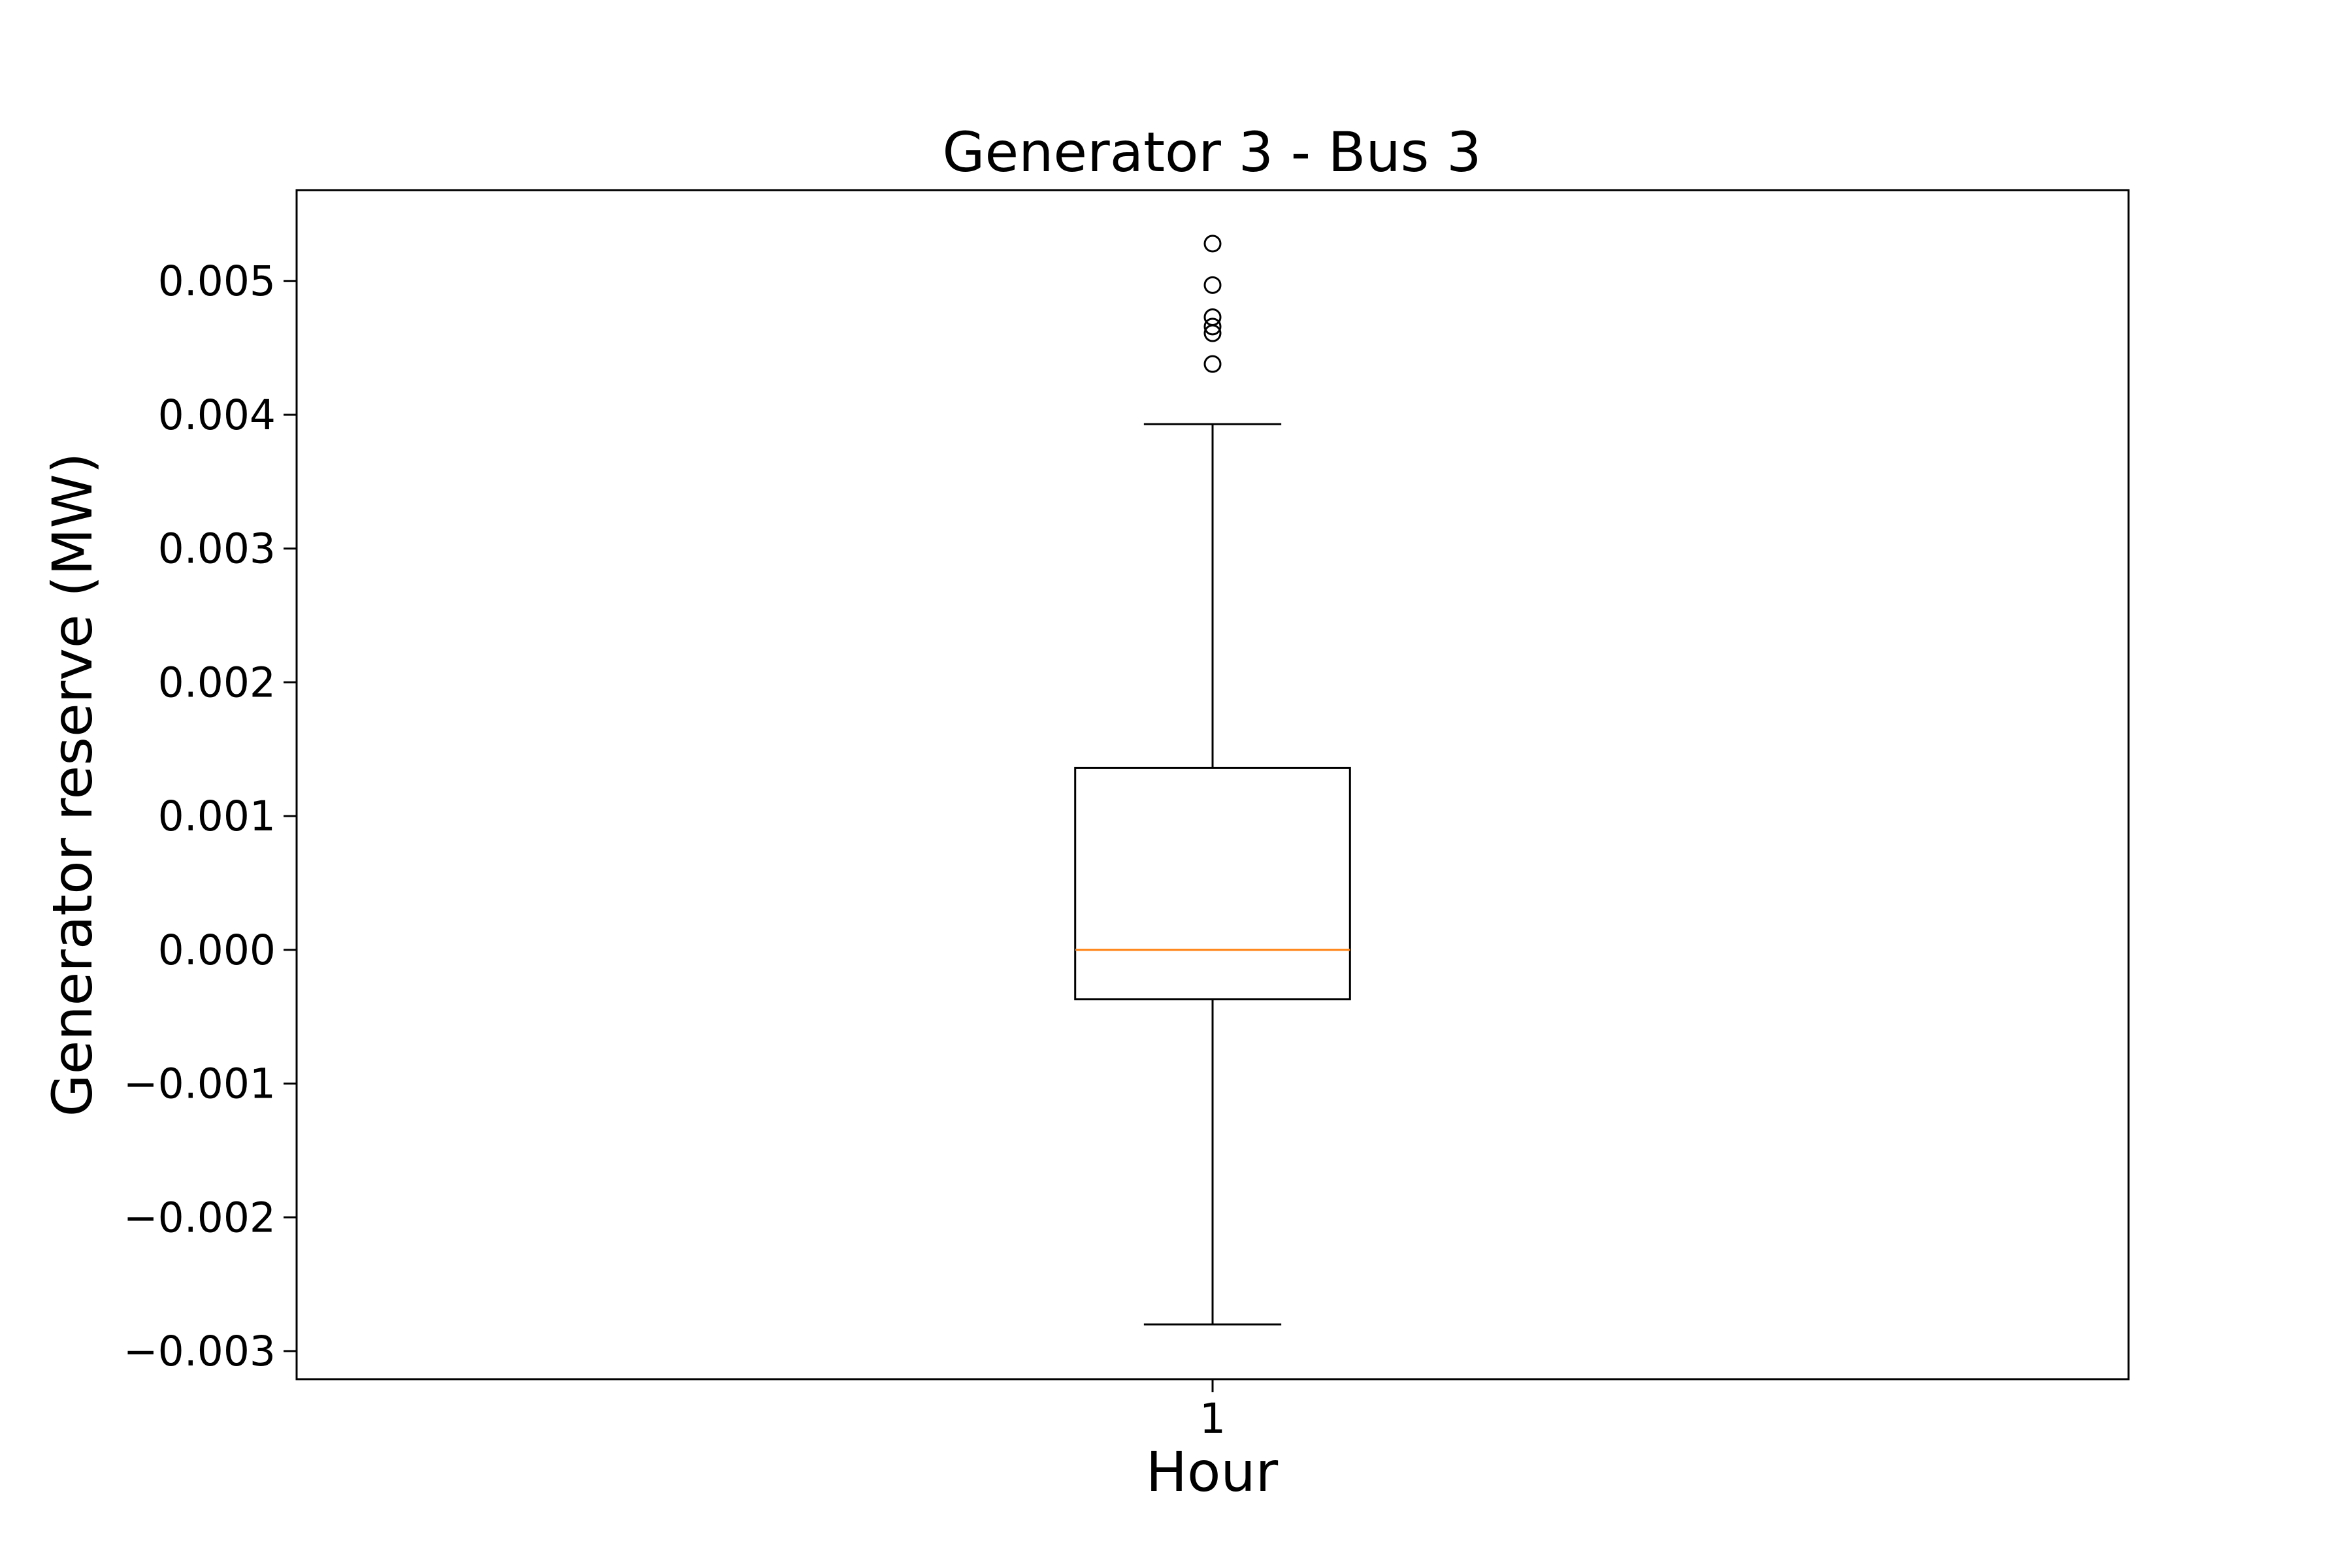  I want to click on y-tick-label: 0.002, so click(217, 682).